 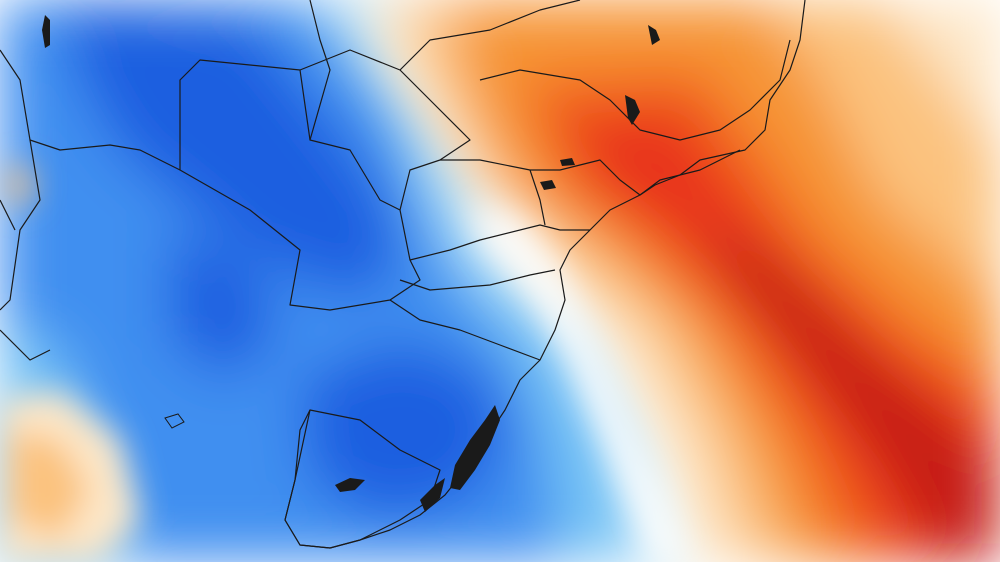 What do you see at coordinates (567, 162) in the screenshot?
I see `reservoir-sao-paulo` at bounding box center [567, 162].